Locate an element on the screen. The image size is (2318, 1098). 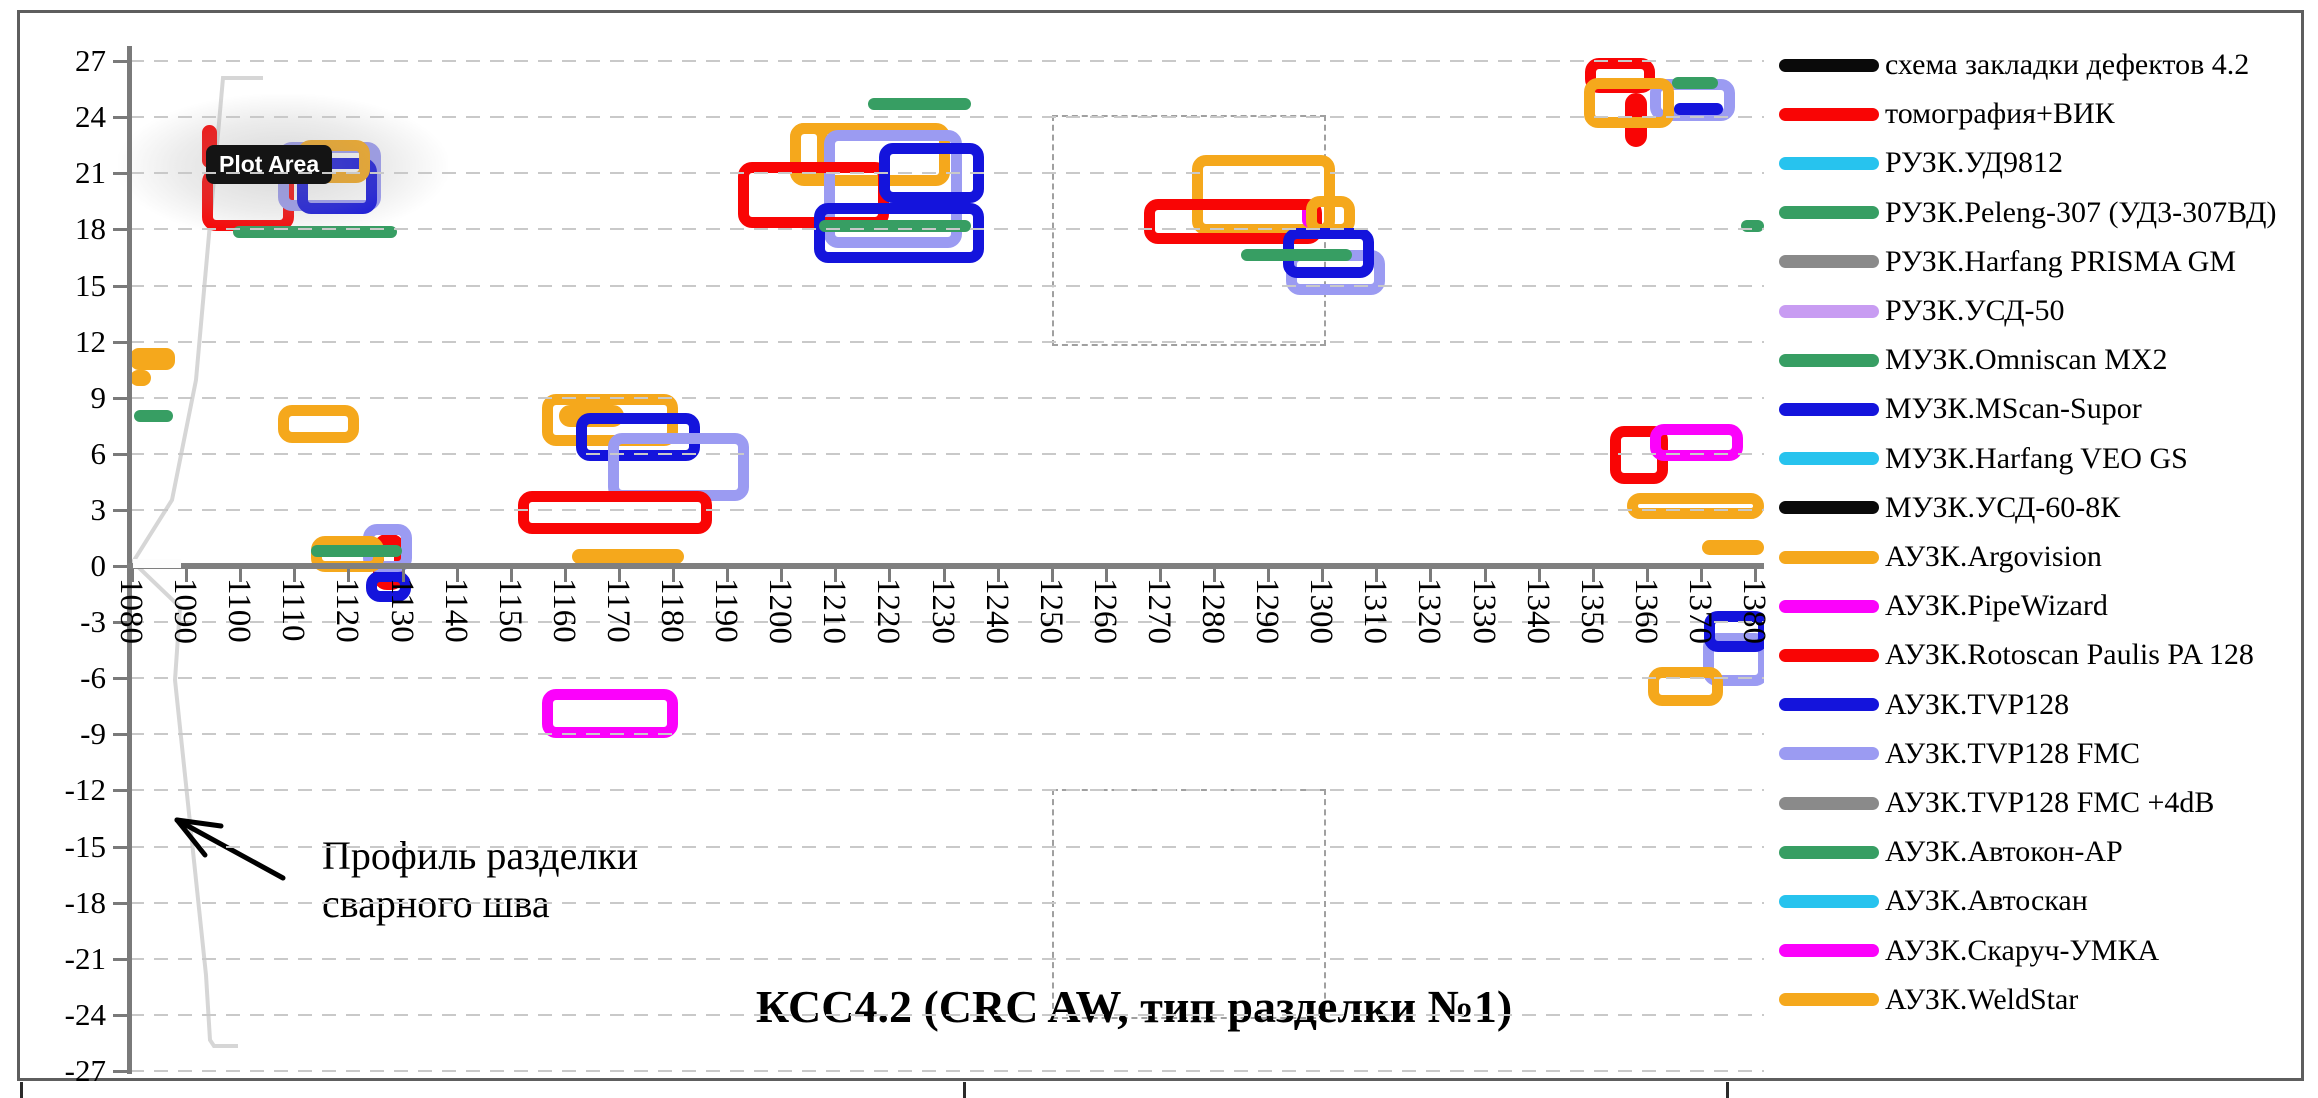
legend-item: МУЗК.MScan-Supor is located at coordinates (1960, 409).